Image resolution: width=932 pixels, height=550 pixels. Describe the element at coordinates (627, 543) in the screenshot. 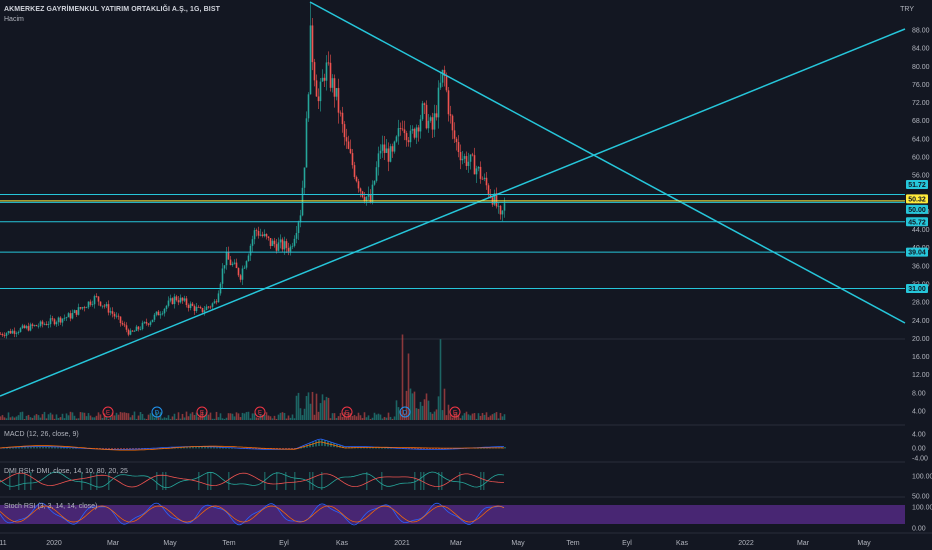

I see `time-axis-label: Eyl` at that location.